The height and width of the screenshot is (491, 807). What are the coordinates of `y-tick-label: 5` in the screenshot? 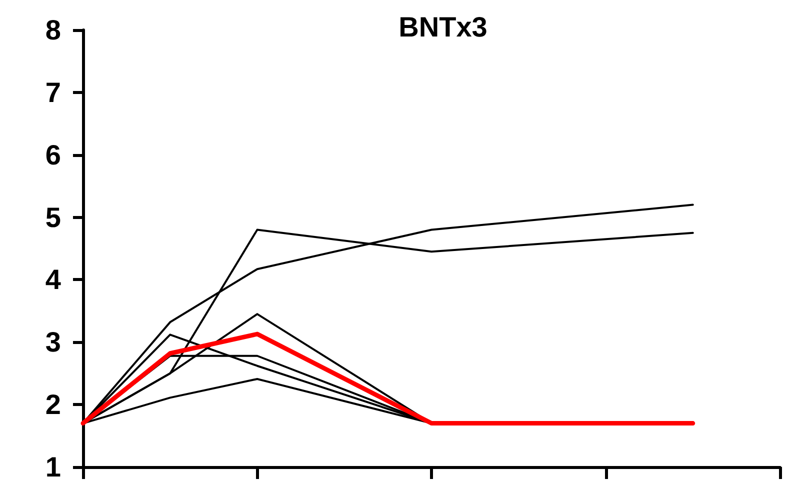 It's located at (53, 217).